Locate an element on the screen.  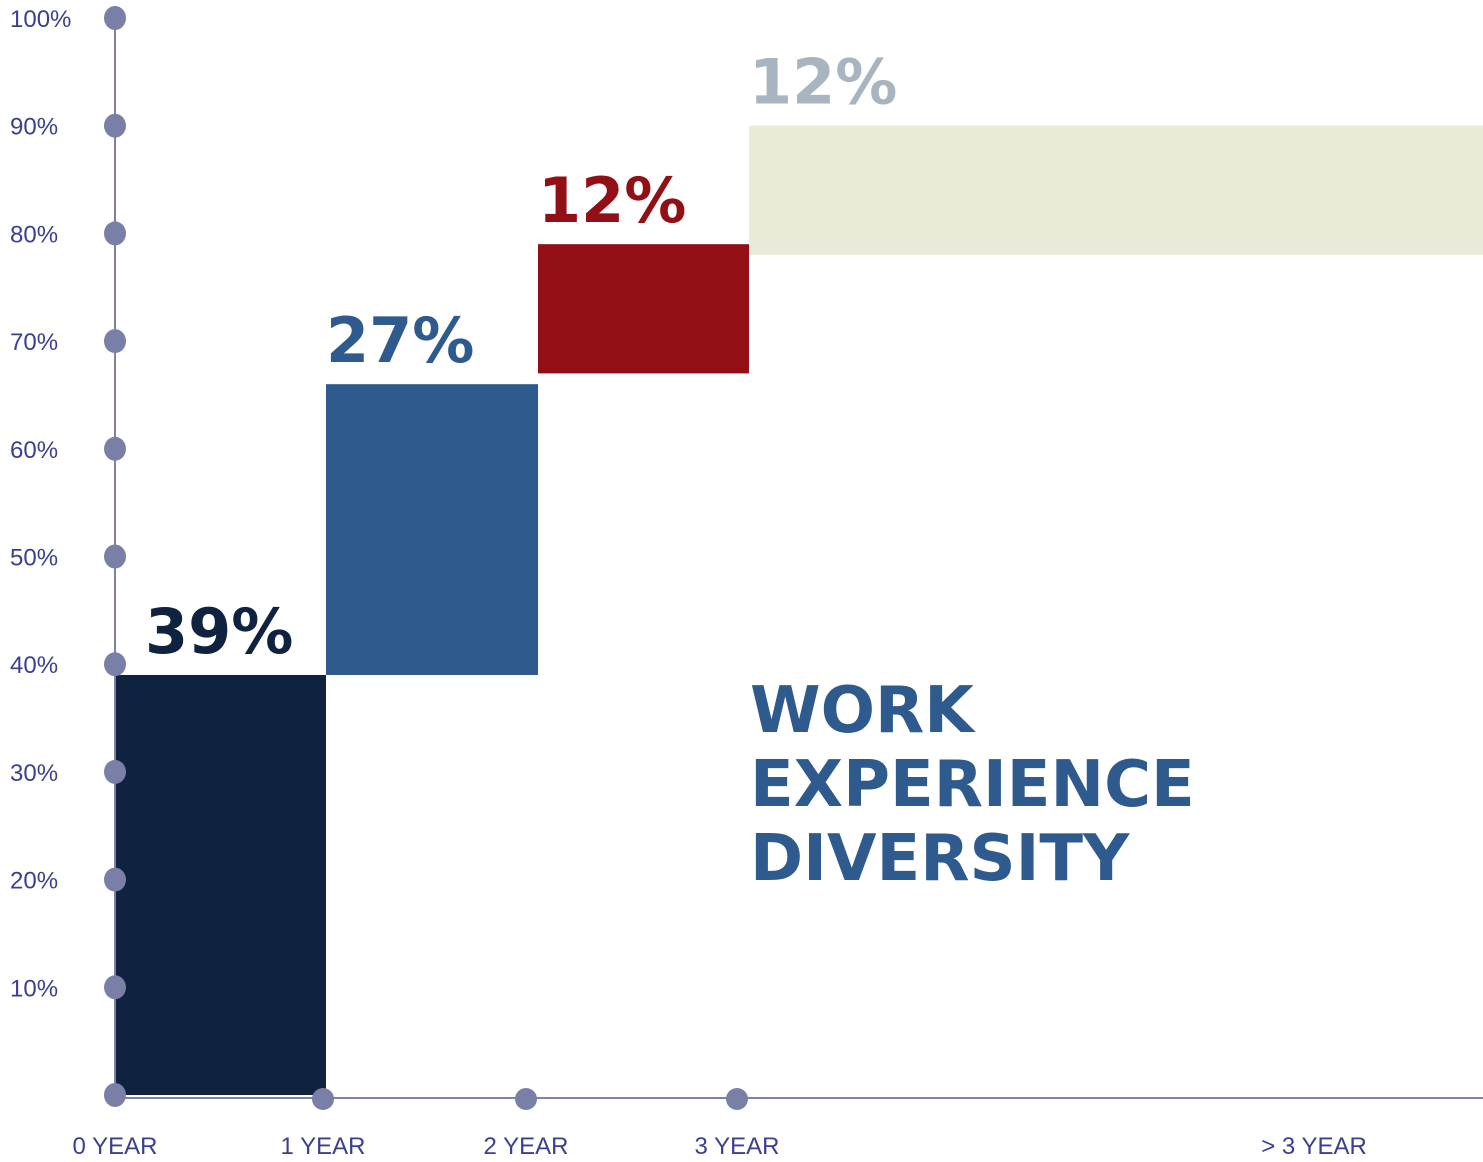
x-tick-label: > 3 YEAR is located at coordinates (1314, 1146).